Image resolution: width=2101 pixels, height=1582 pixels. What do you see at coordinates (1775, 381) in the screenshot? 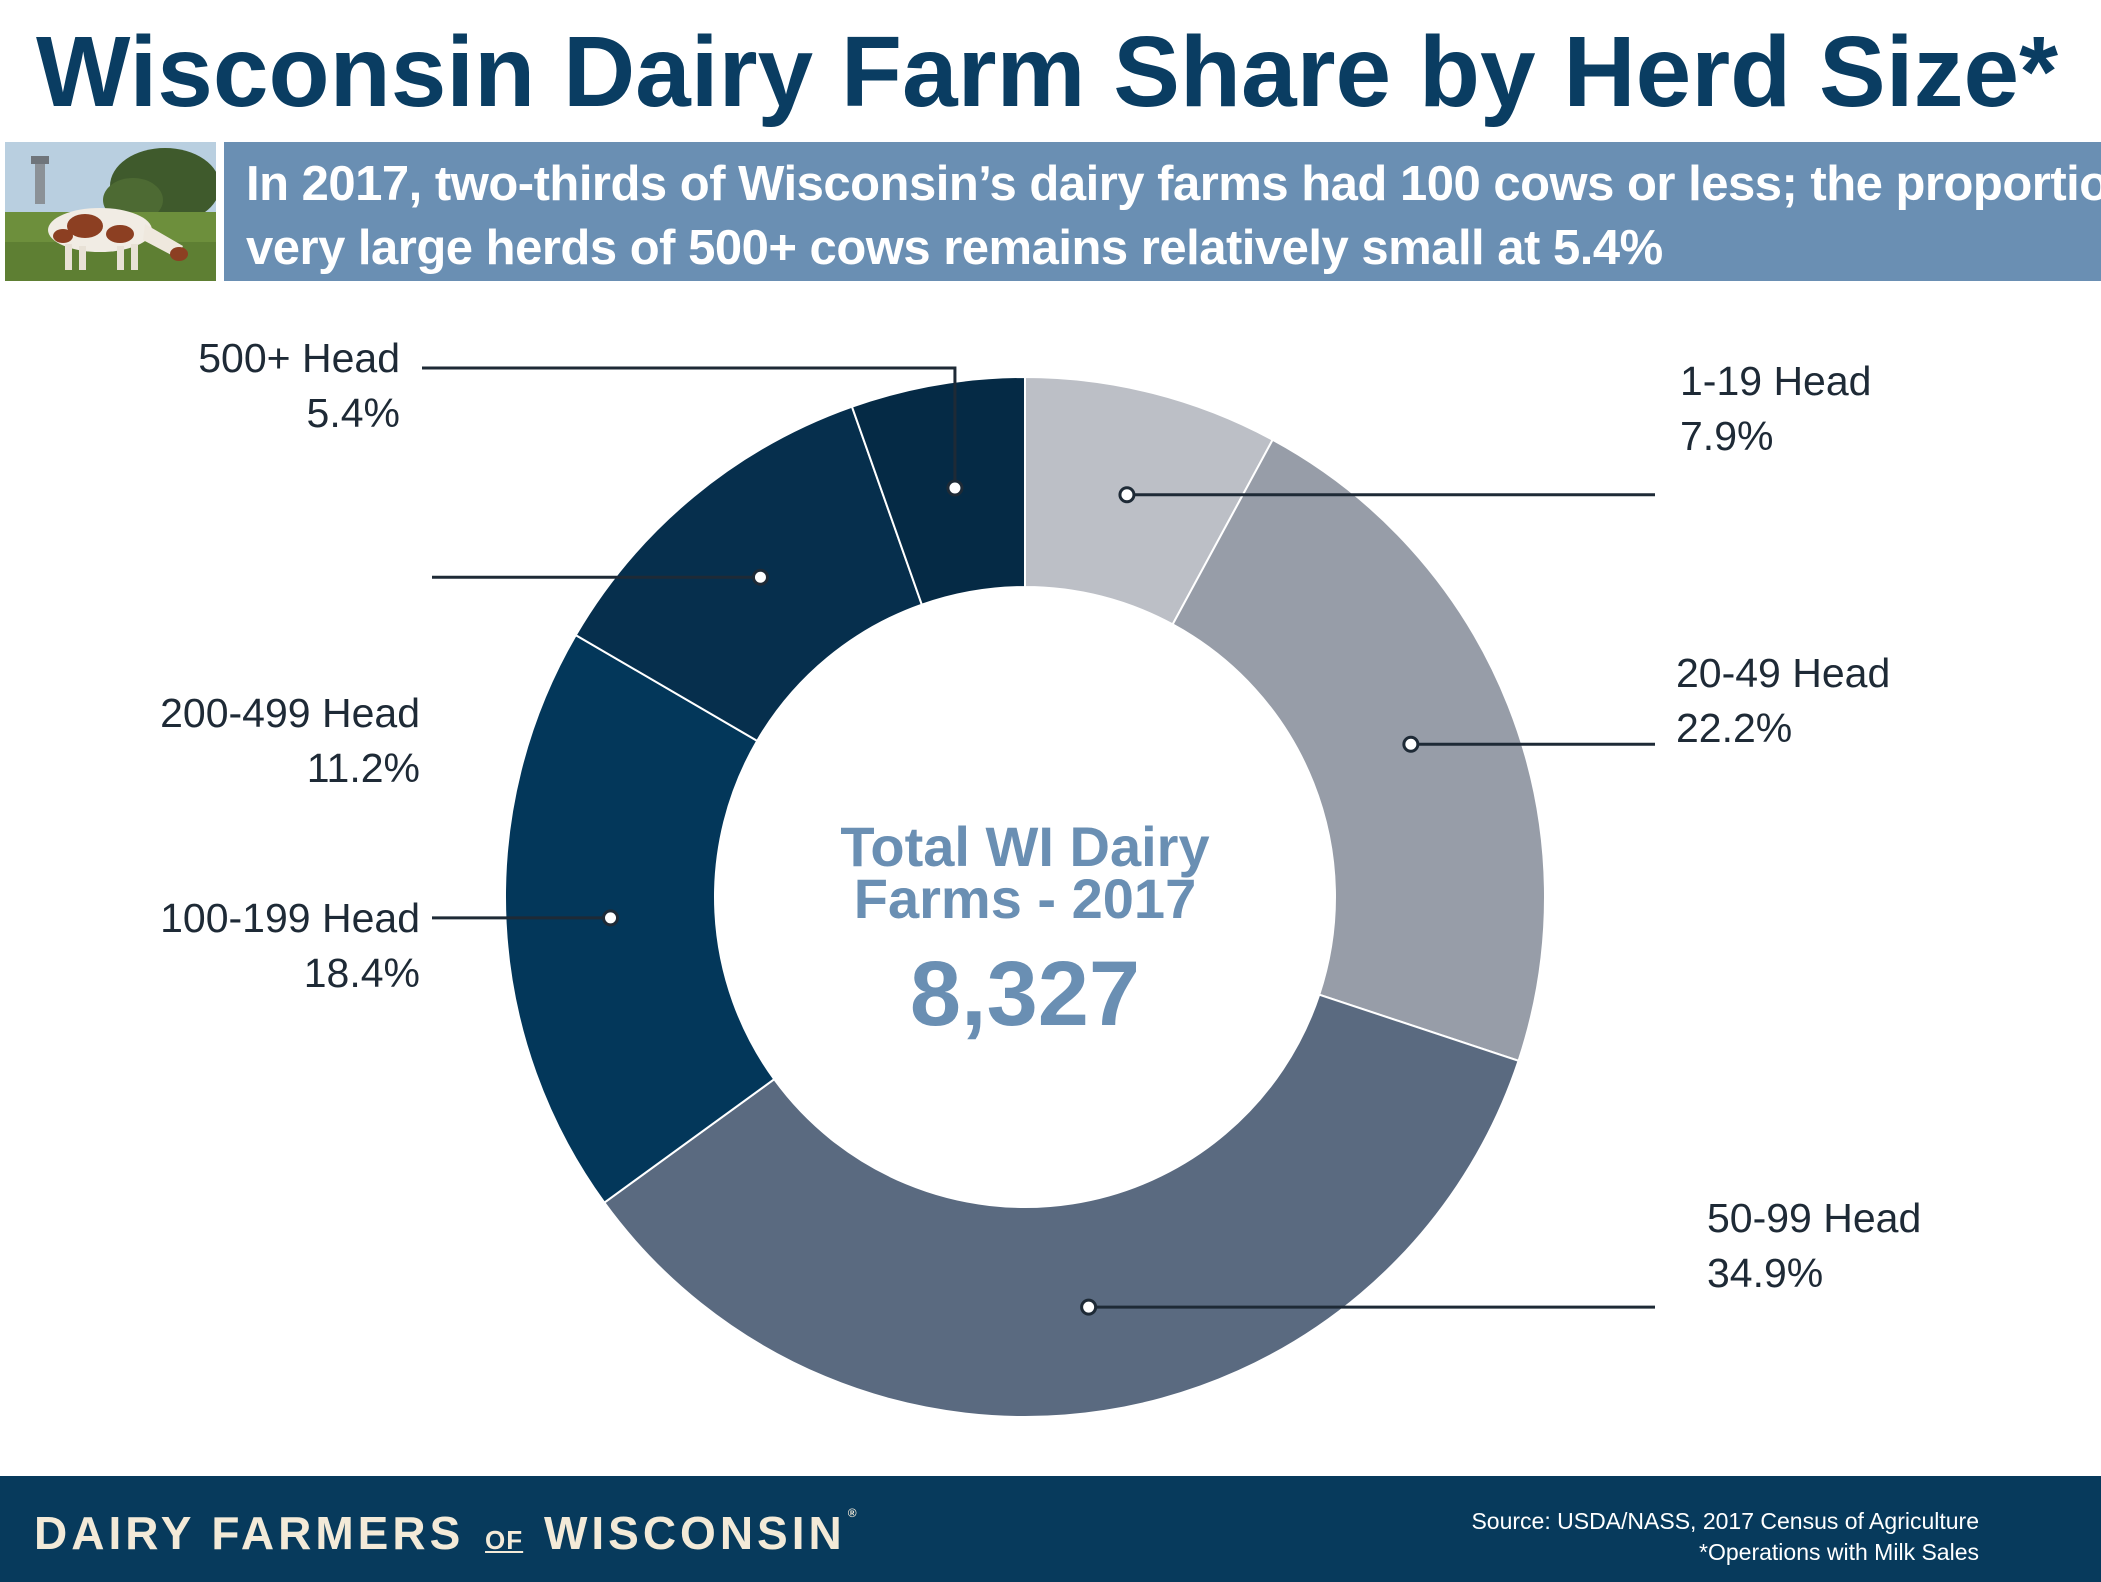
I see `label-1-19-head: 1-19 Head` at bounding box center [1775, 381].